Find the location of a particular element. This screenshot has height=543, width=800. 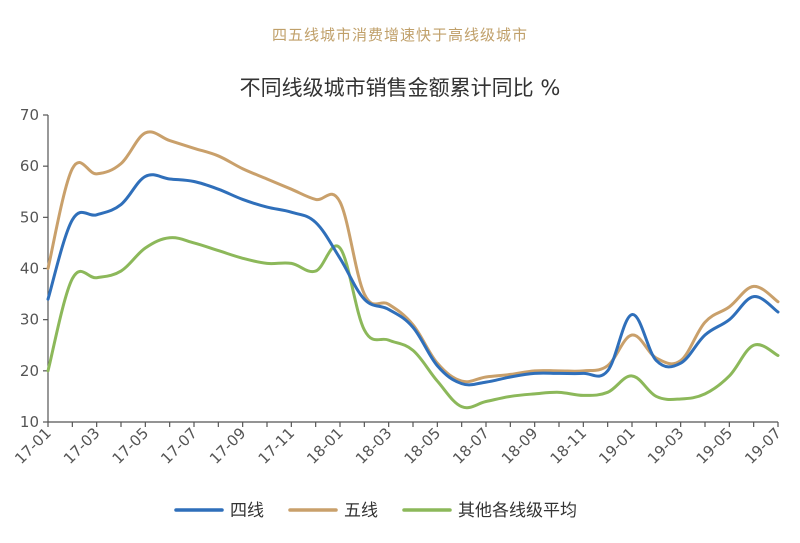

x-tick-label: 17-07 is located at coordinates (179, 446).